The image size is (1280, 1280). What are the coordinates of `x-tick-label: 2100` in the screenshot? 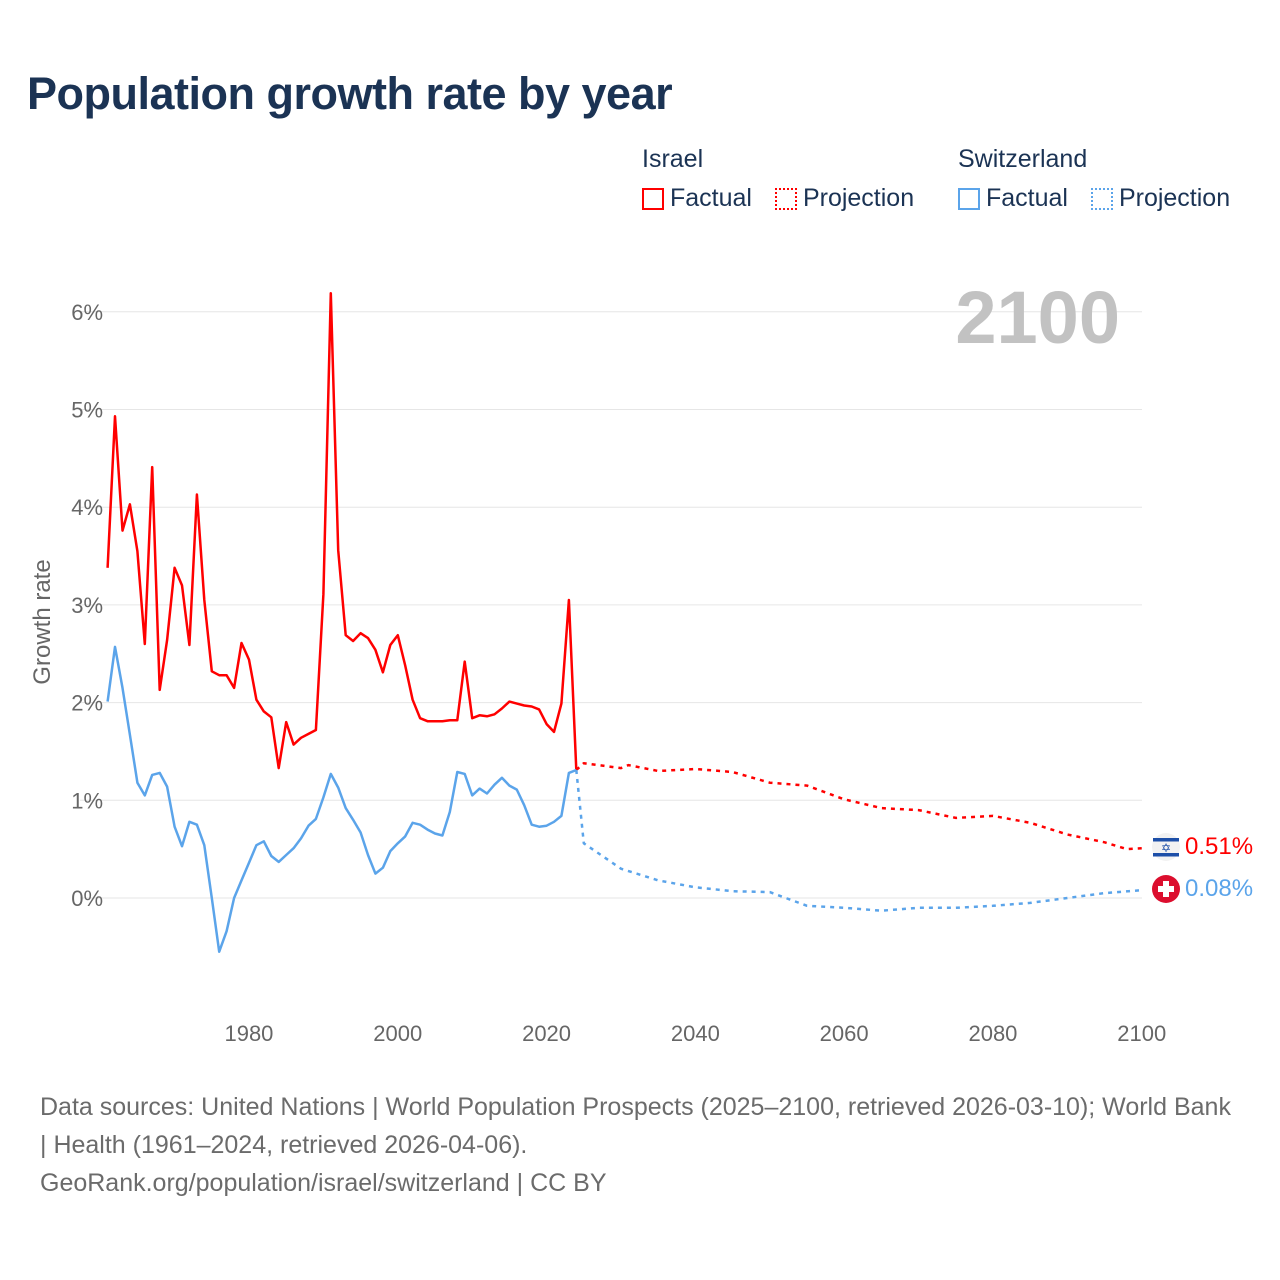 It's located at (1141, 1033).